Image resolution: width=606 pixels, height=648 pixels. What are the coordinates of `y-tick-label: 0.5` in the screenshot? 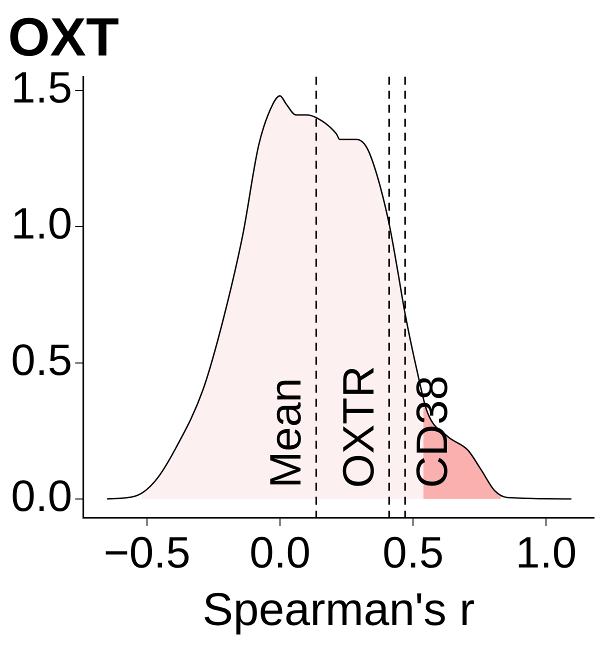 It's located at (41, 360).